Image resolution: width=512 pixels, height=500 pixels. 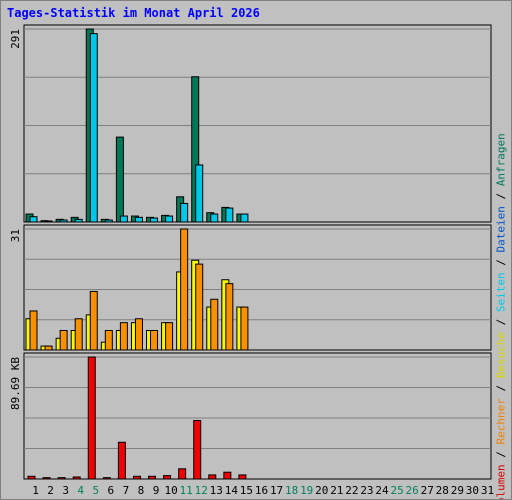 What do you see at coordinates (291, 490) in the screenshot?
I see `x-tick-label: 18` at bounding box center [291, 490].